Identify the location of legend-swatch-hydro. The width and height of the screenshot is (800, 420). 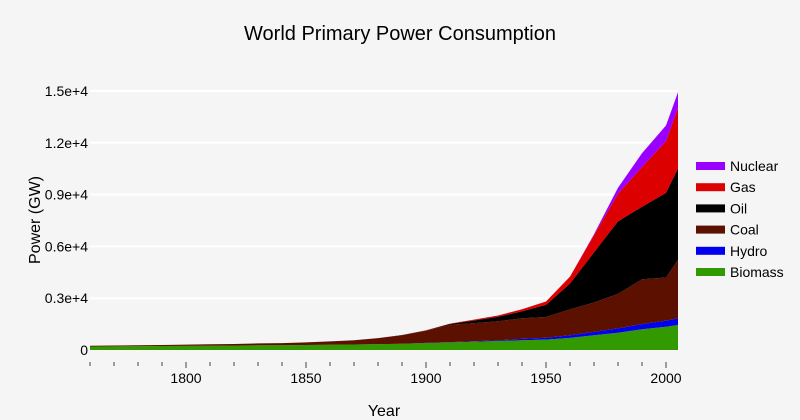
(710, 250).